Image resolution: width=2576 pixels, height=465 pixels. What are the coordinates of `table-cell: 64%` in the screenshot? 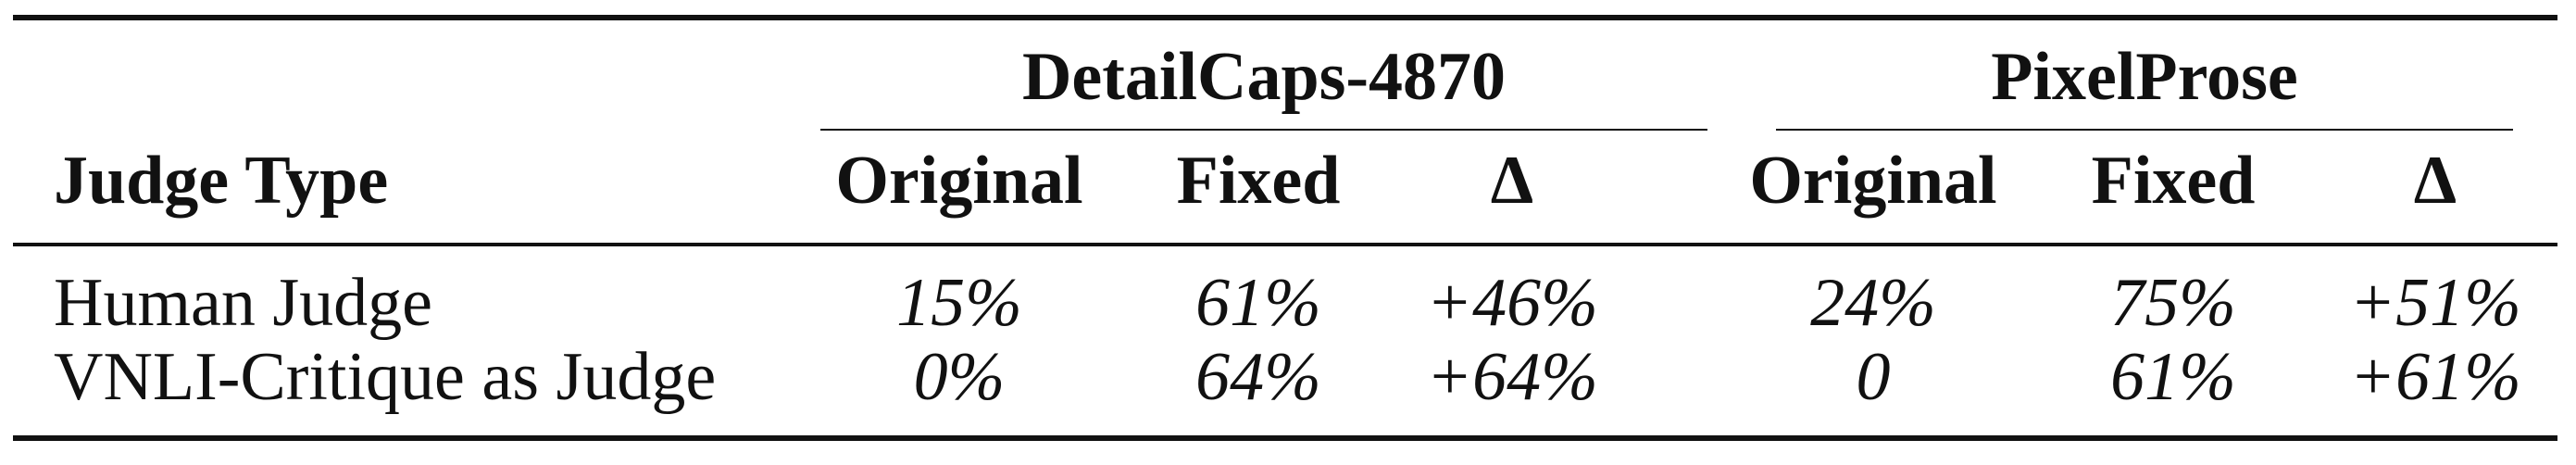 It's located at (1258, 377).